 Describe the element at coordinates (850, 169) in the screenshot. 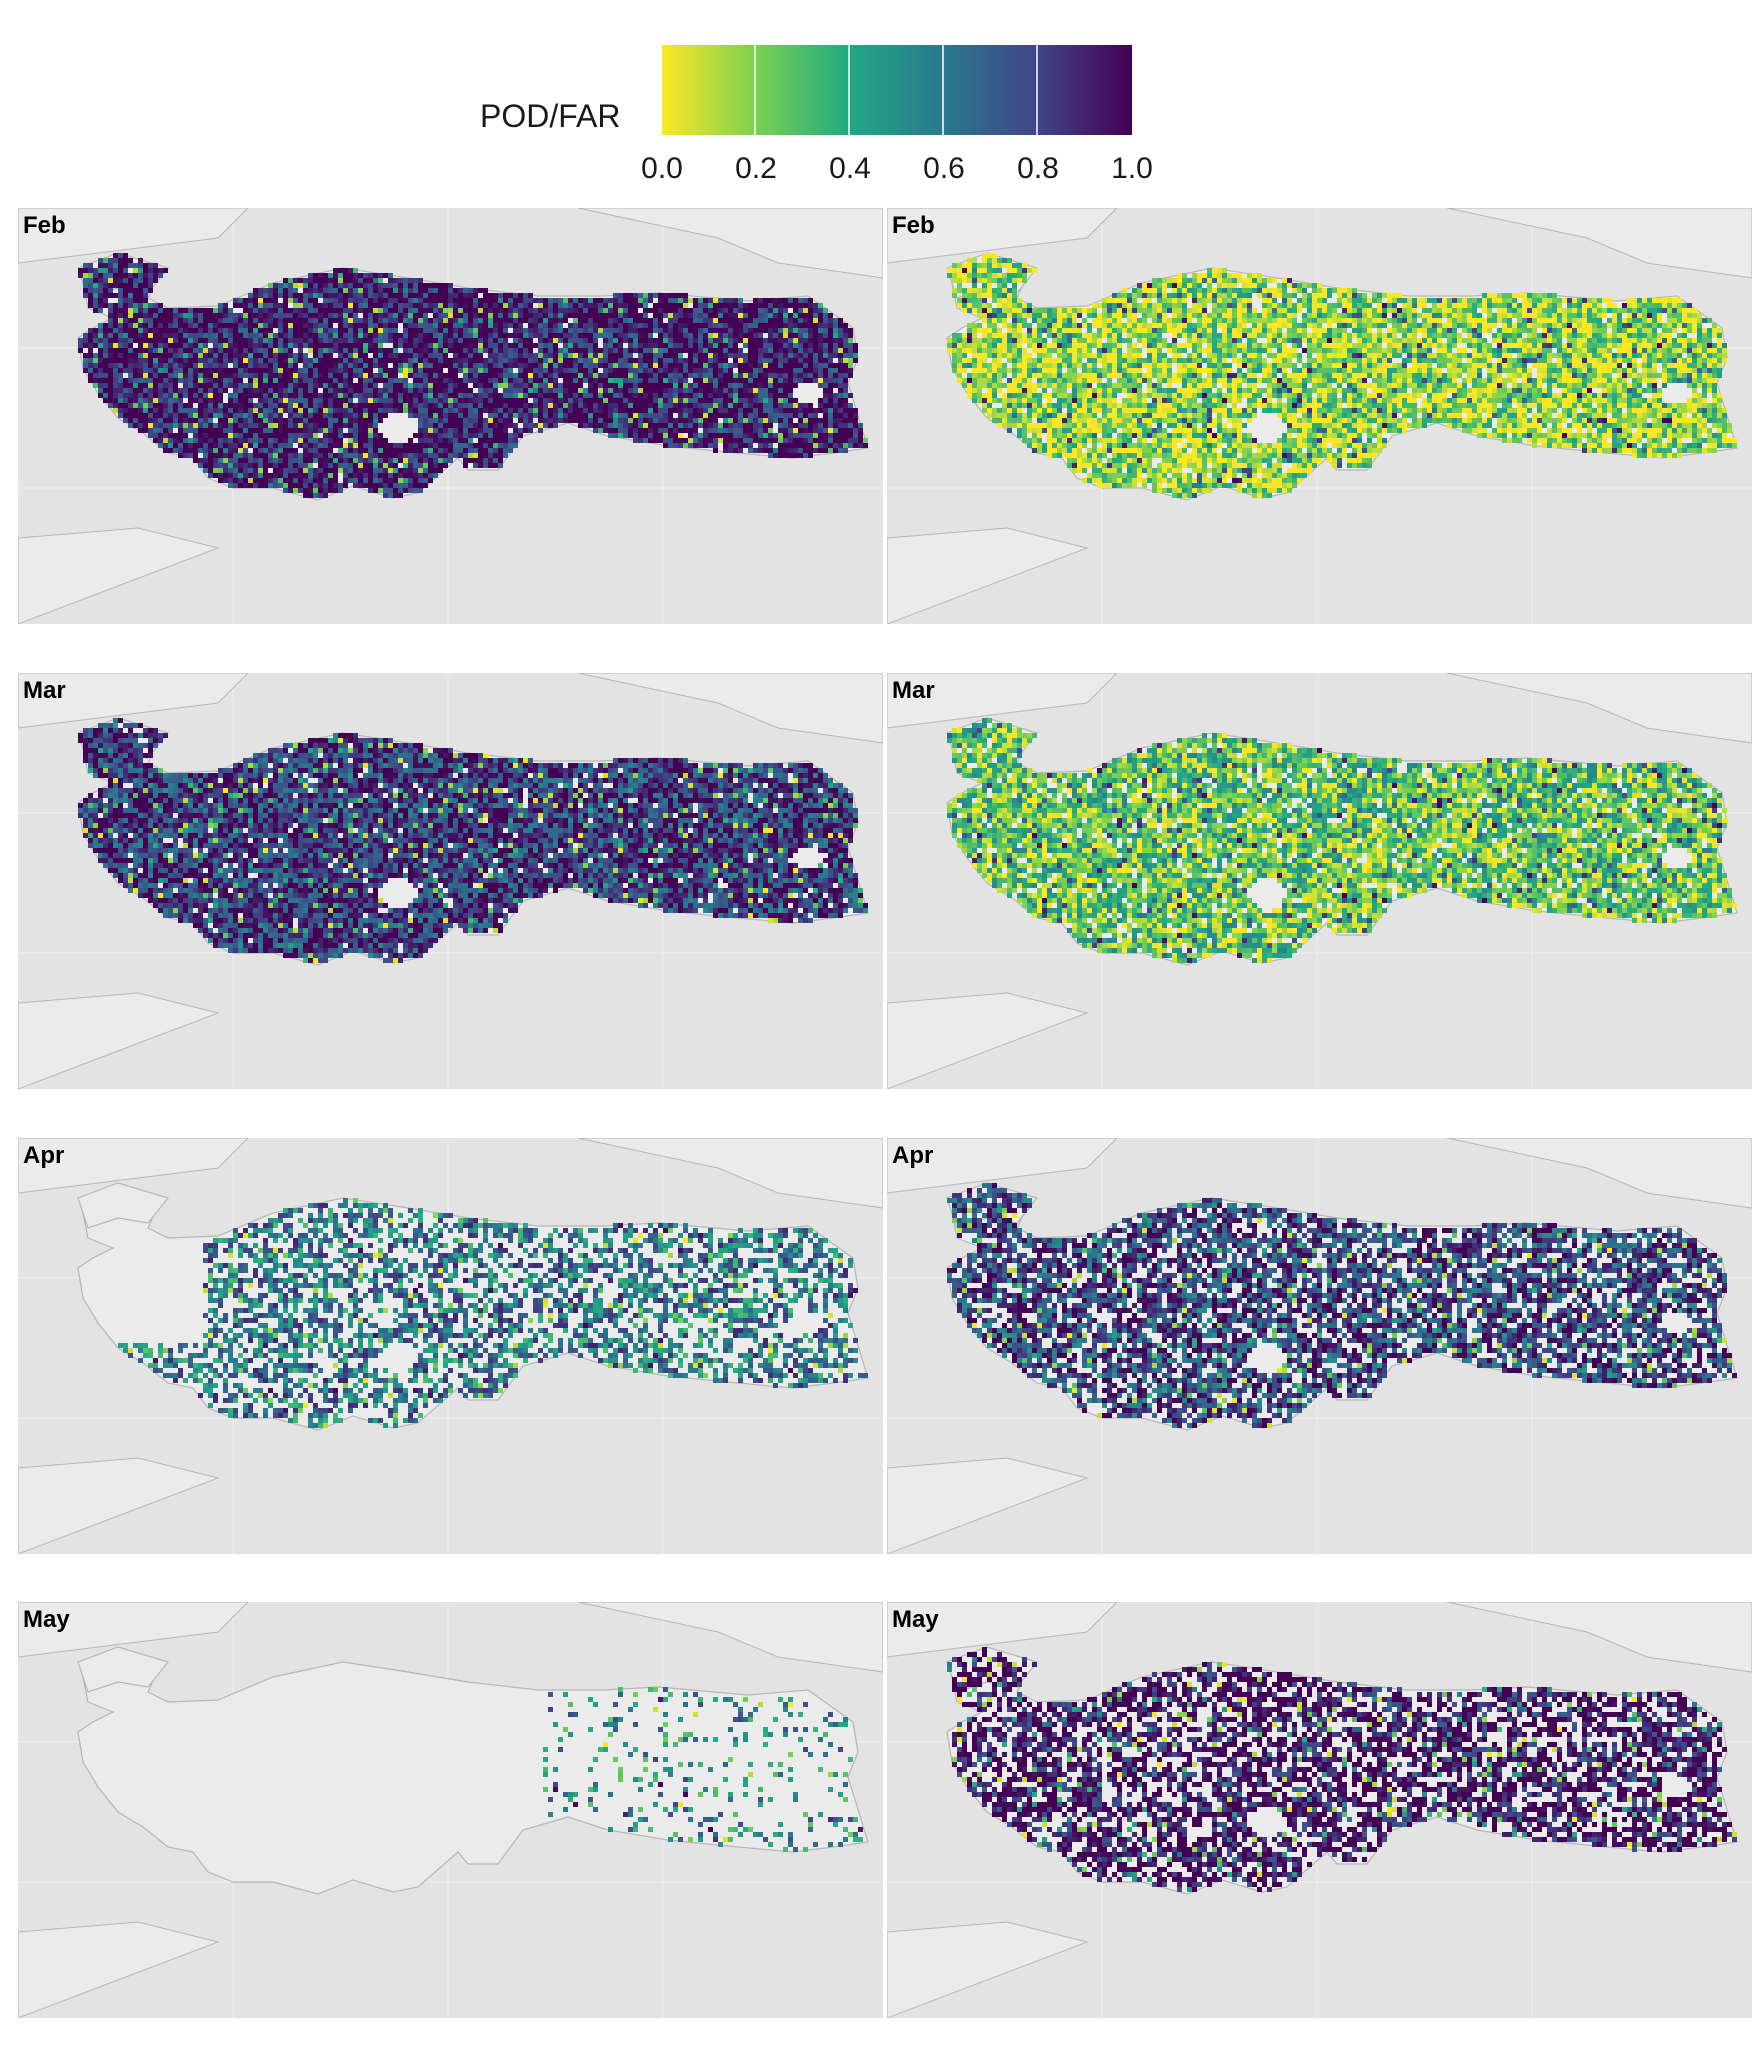

I see `colorbar-tick-label: 0.4` at that location.